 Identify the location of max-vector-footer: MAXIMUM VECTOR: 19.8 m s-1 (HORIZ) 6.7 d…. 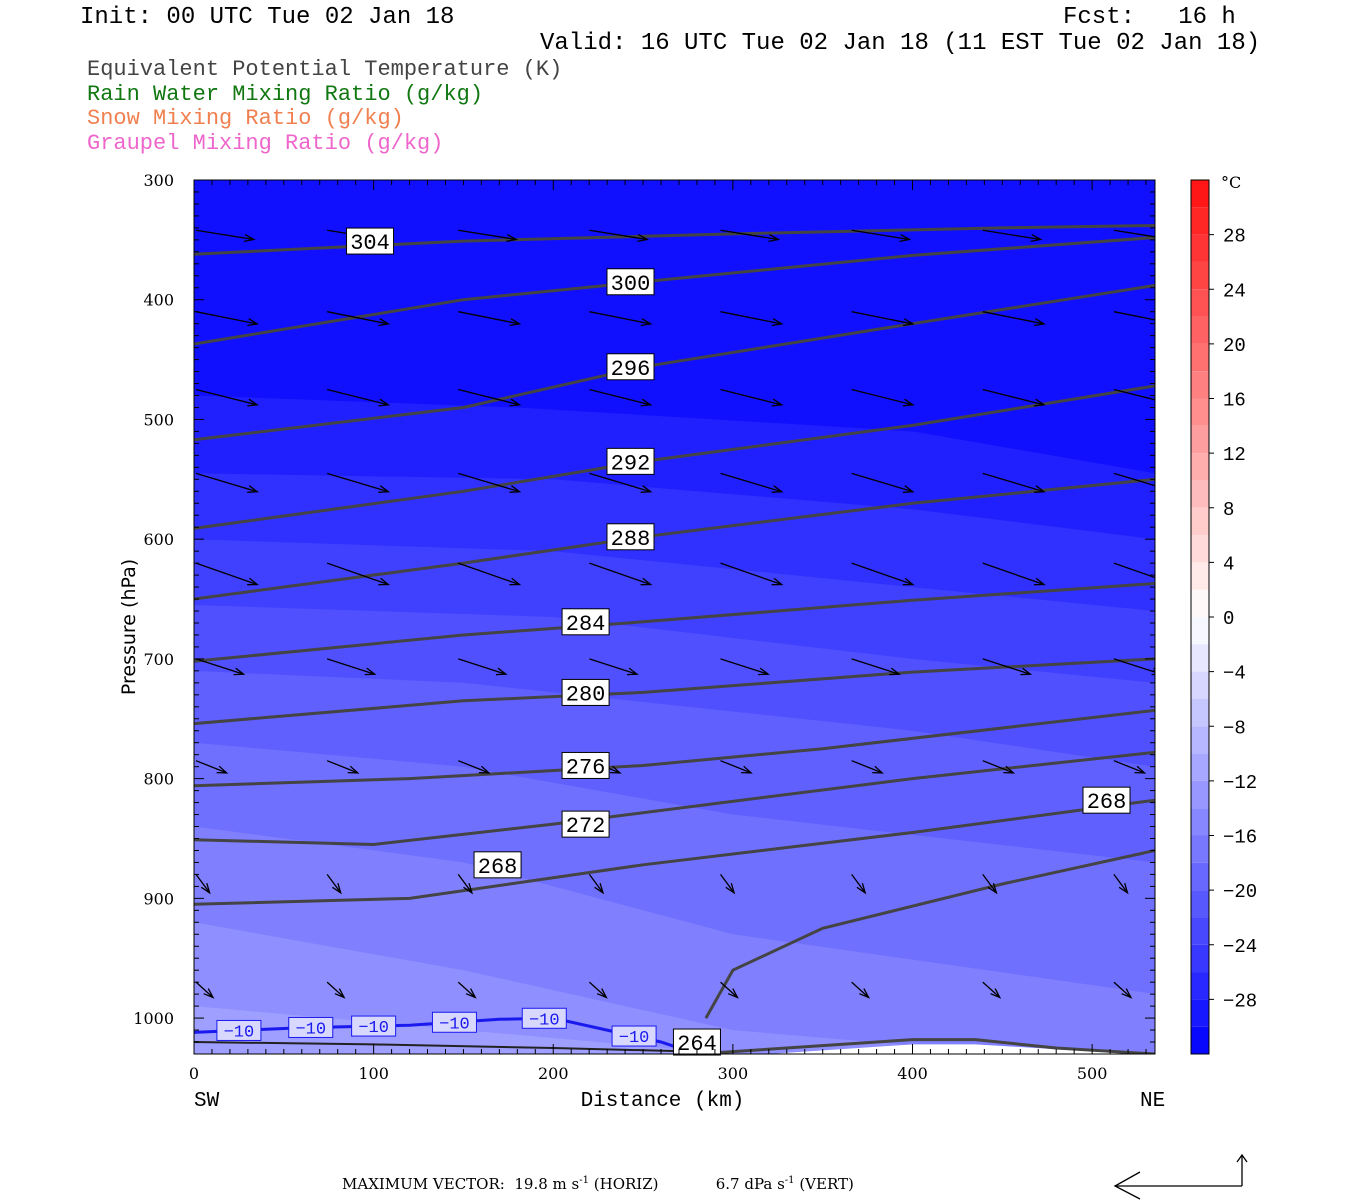
(598, 1184).